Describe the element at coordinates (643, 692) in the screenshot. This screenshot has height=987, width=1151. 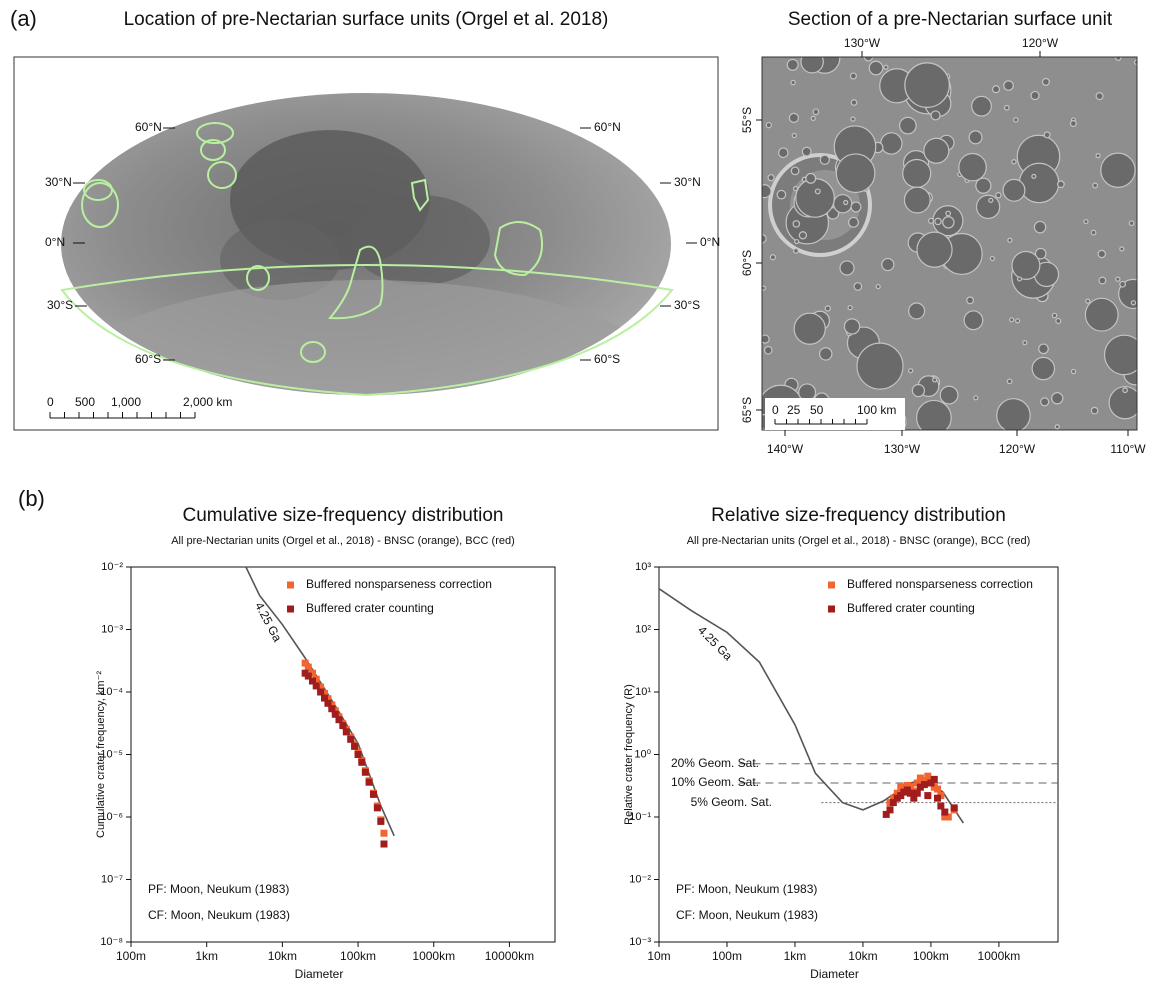
I see `y-tick-label: 10¹` at that location.